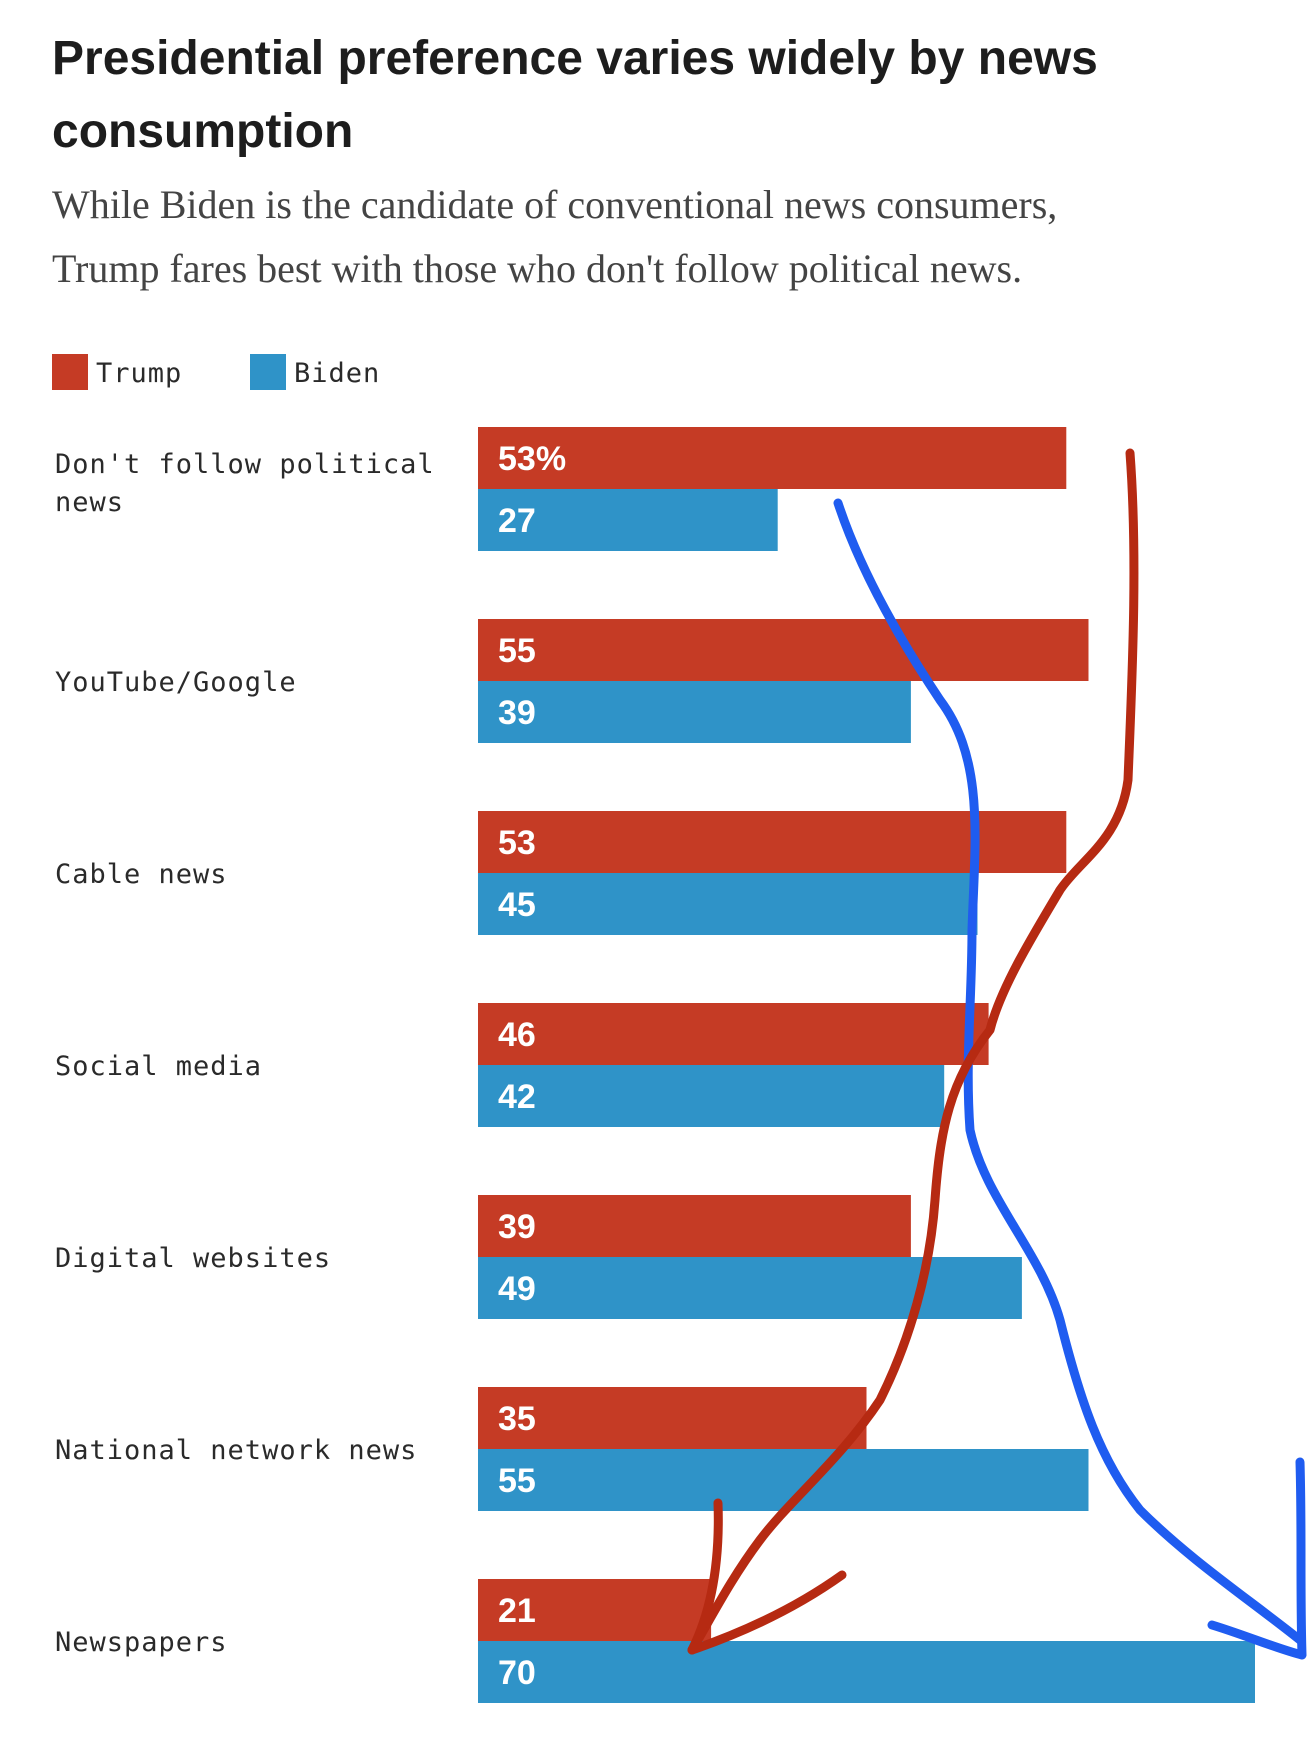 The height and width of the screenshot is (1740, 1312). I want to click on bar-group-don-t-follow-political-news: Don't follow political news 53% 27, so click(561, 489).